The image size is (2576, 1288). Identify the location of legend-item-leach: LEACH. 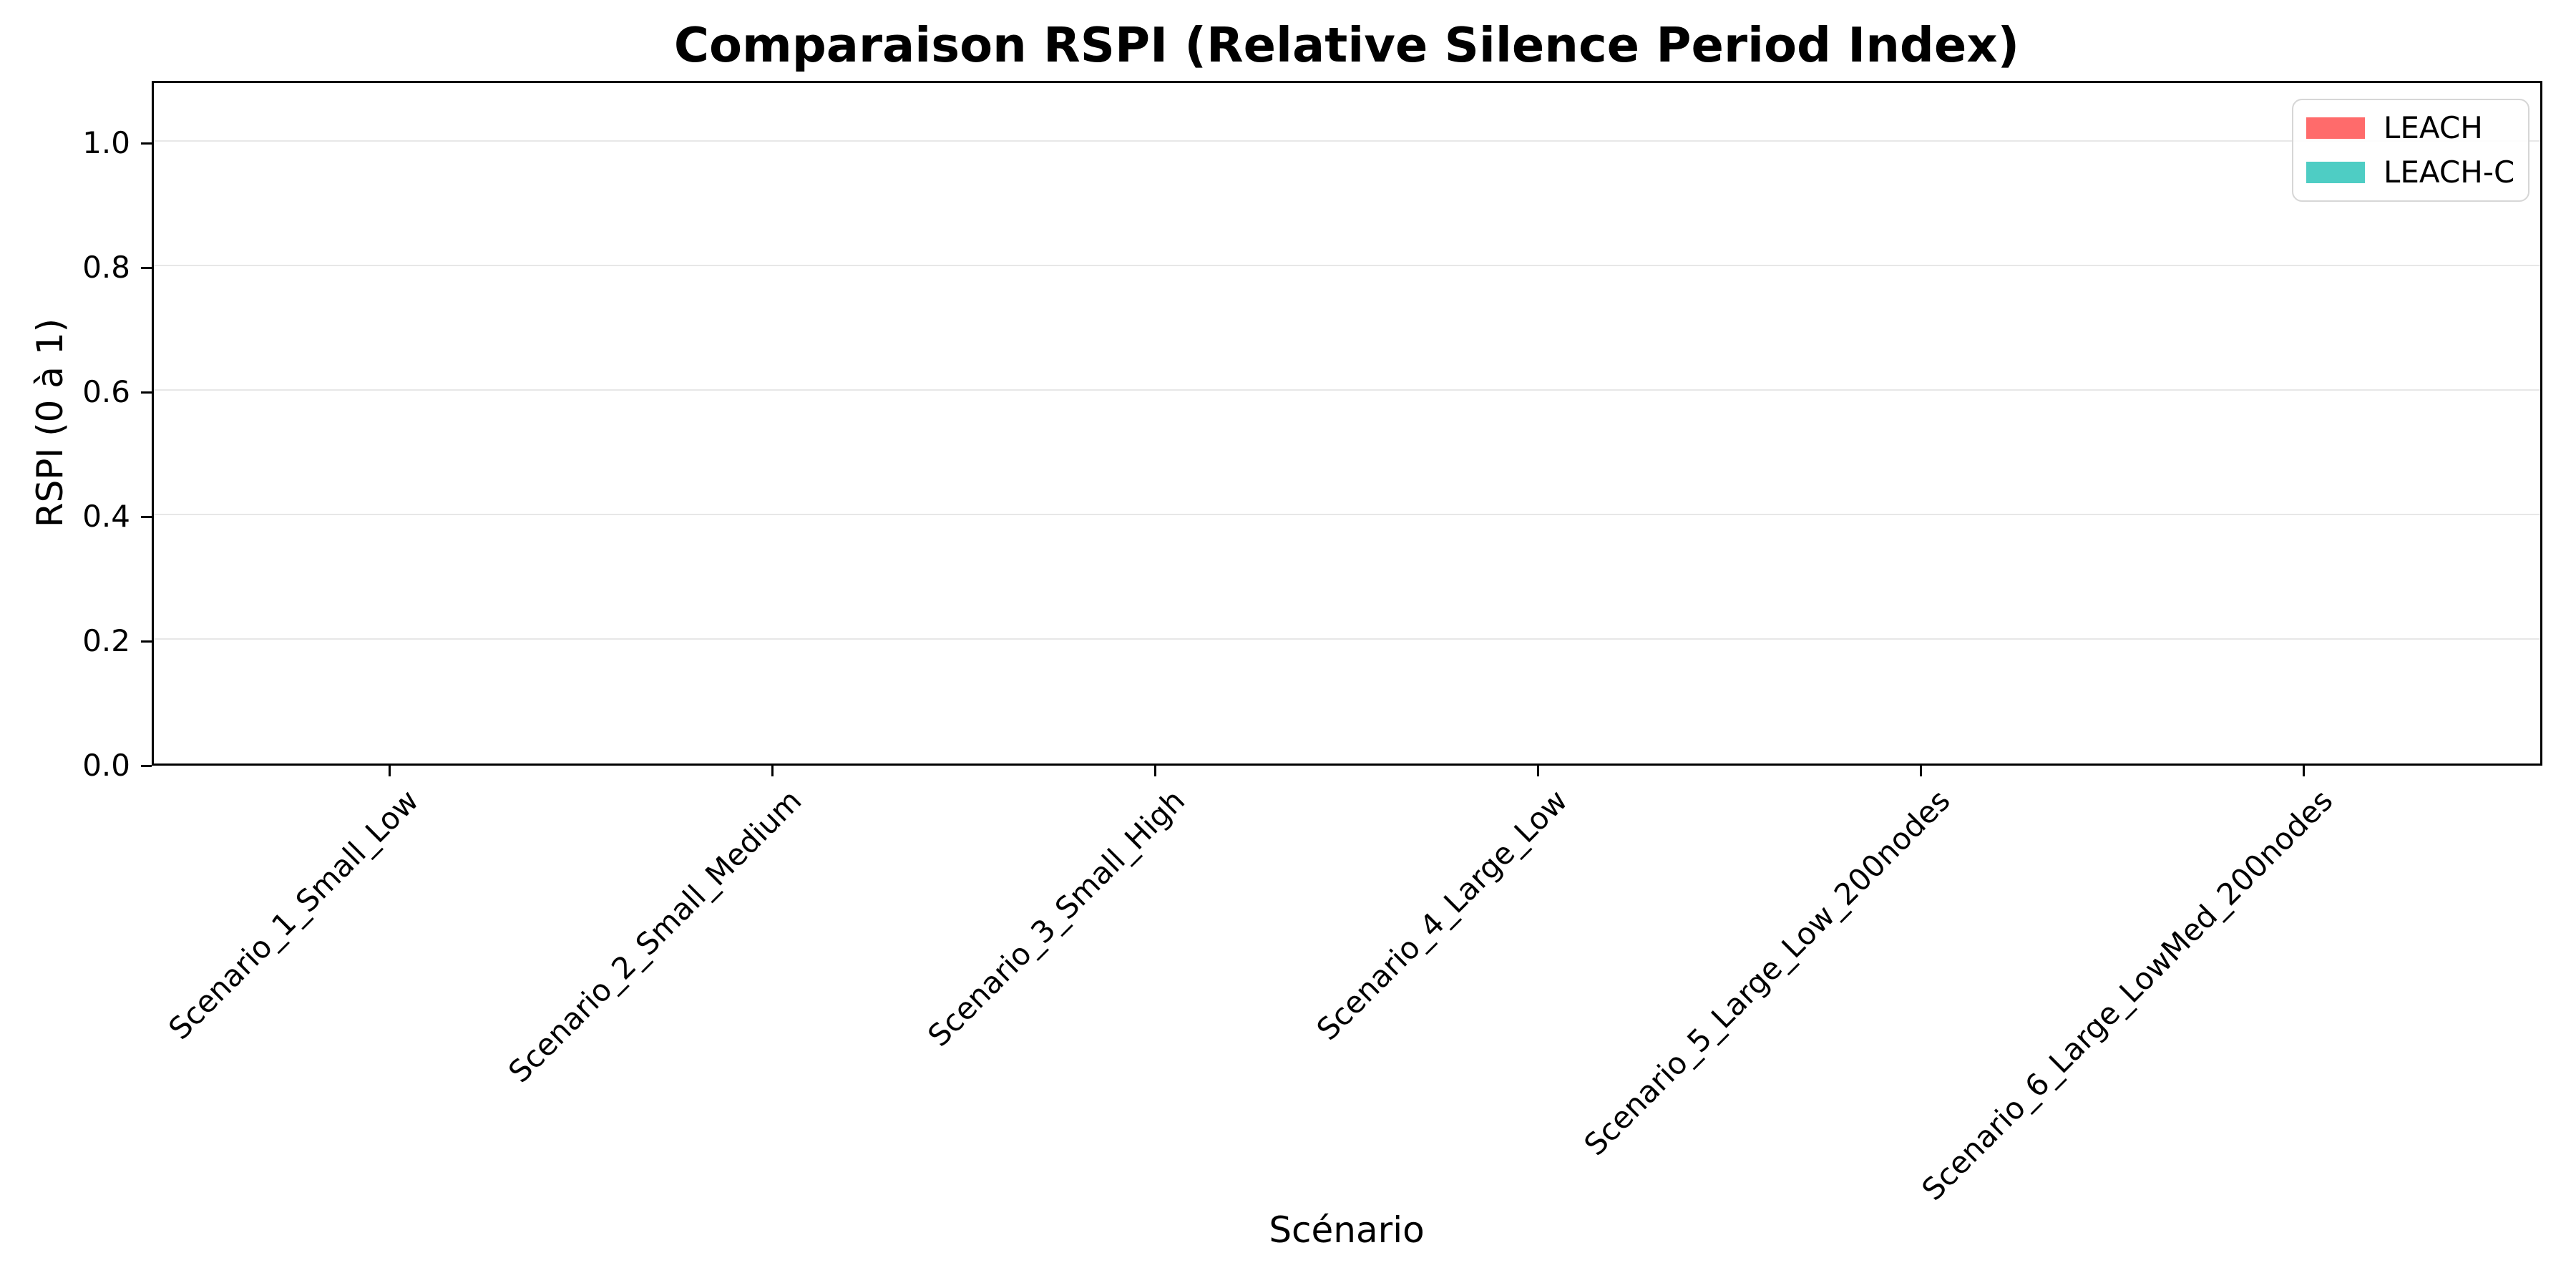
(2413, 128).